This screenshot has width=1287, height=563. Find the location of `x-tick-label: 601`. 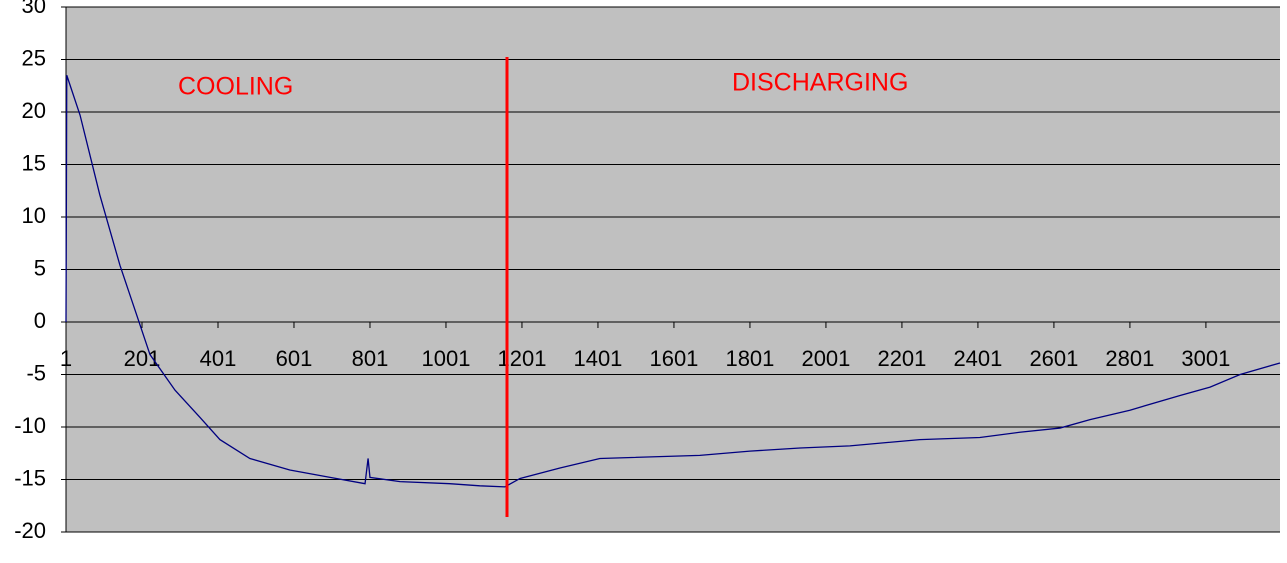

x-tick-label: 601 is located at coordinates (294, 358).